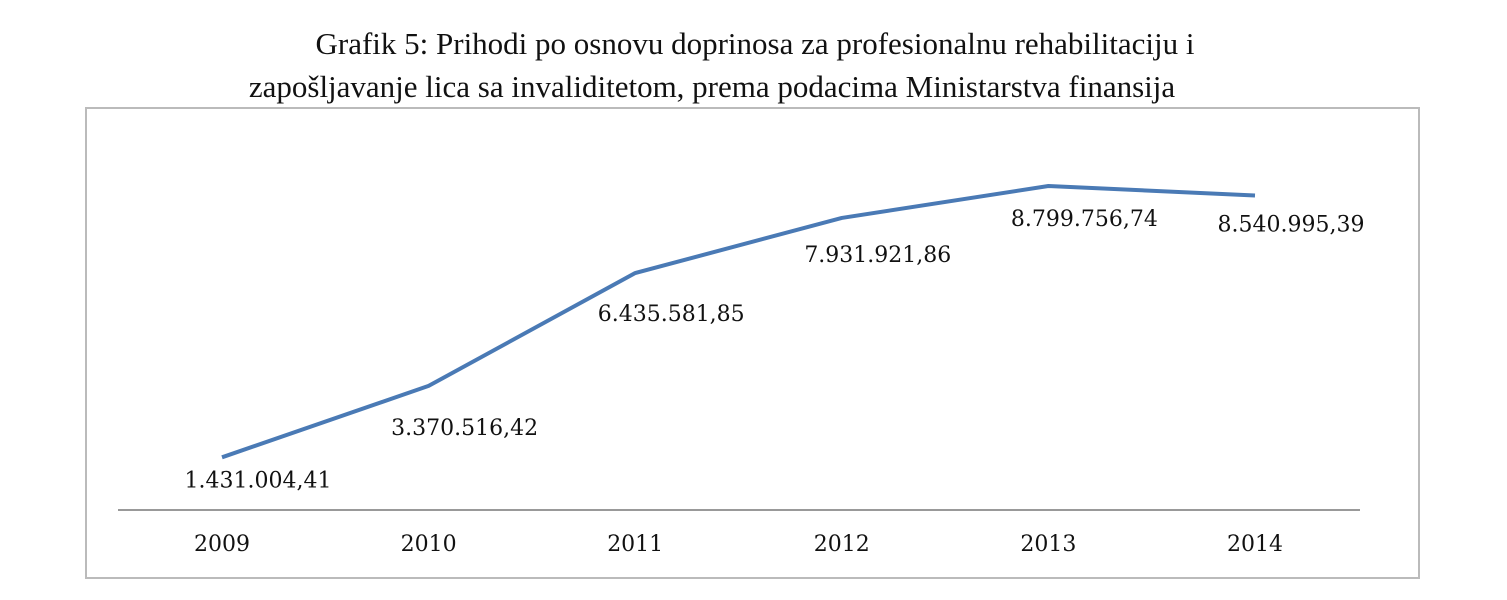 This screenshot has height=600, width=1507. Describe the element at coordinates (258, 480) in the screenshot. I see `data-label: 1.431.004,41` at that location.